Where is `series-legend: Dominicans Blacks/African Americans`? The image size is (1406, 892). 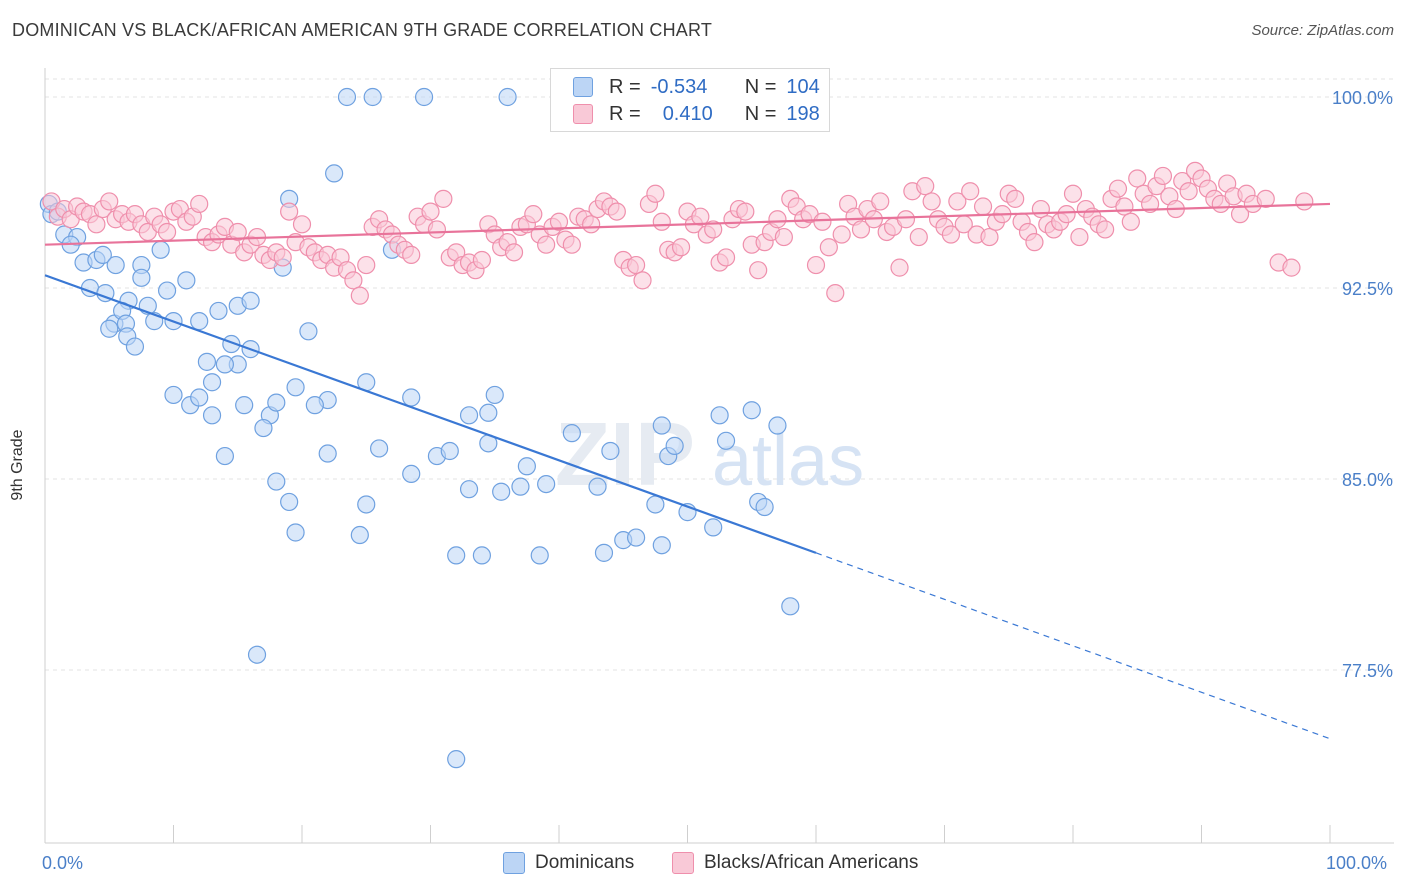 series-legend: Dominicans Blacks/African Americans is located at coordinates (703, 864).